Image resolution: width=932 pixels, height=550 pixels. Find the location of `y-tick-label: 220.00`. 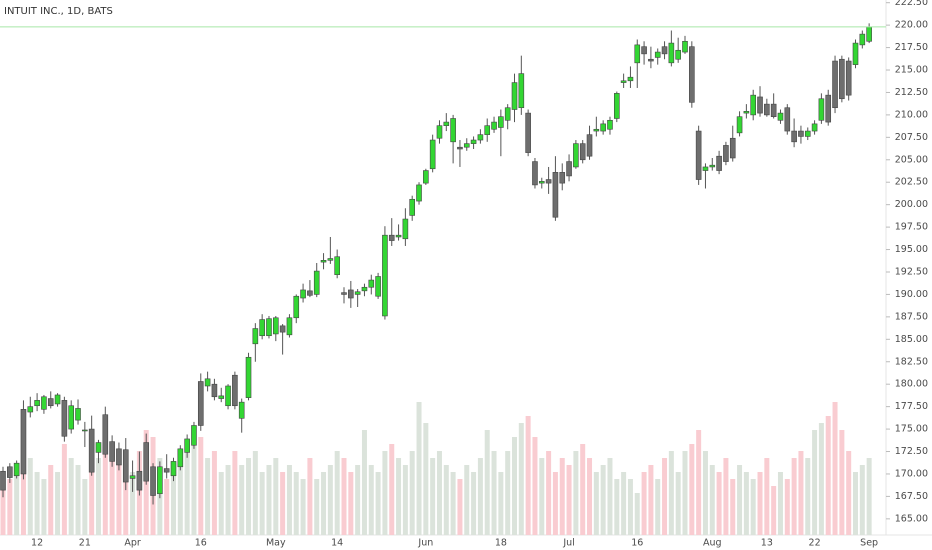

y-tick-label: 220.00 is located at coordinates (911, 25).